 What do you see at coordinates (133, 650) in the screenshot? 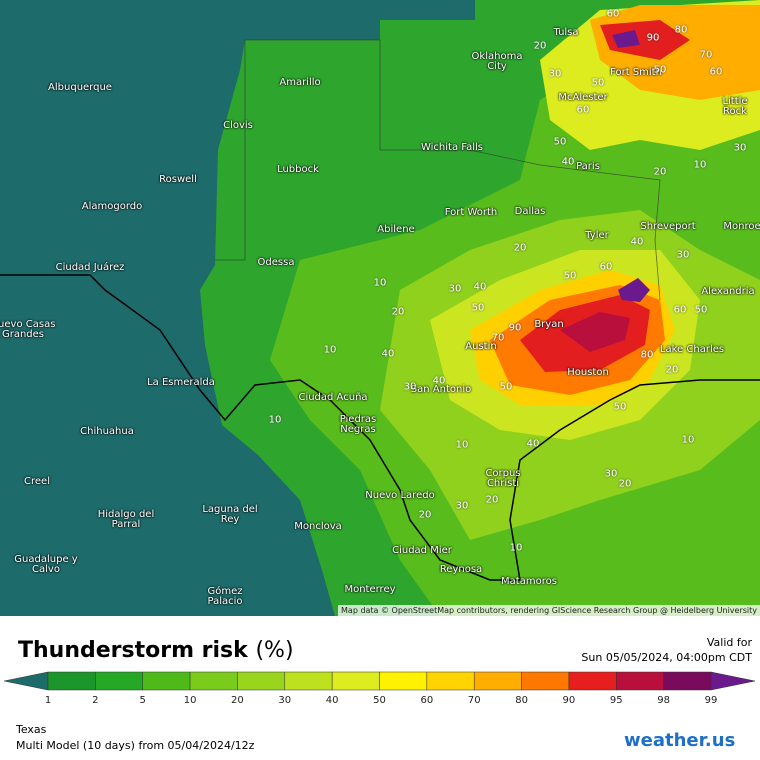
I see `title-text: Thunderstorm risk` at bounding box center [133, 650].